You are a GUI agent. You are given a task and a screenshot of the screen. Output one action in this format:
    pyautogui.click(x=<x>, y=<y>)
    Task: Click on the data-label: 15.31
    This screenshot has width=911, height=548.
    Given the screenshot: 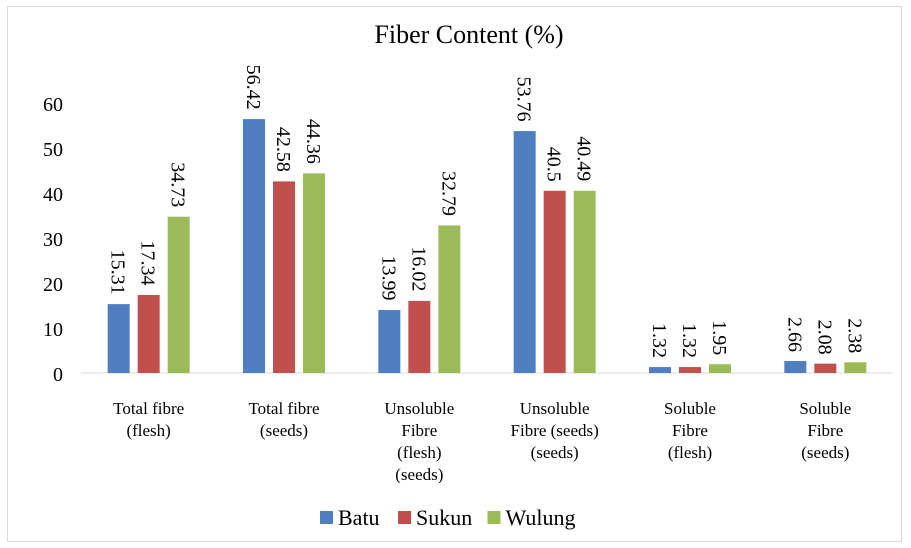 What is the action you would take?
    pyautogui.click(x=118, y=272)
    